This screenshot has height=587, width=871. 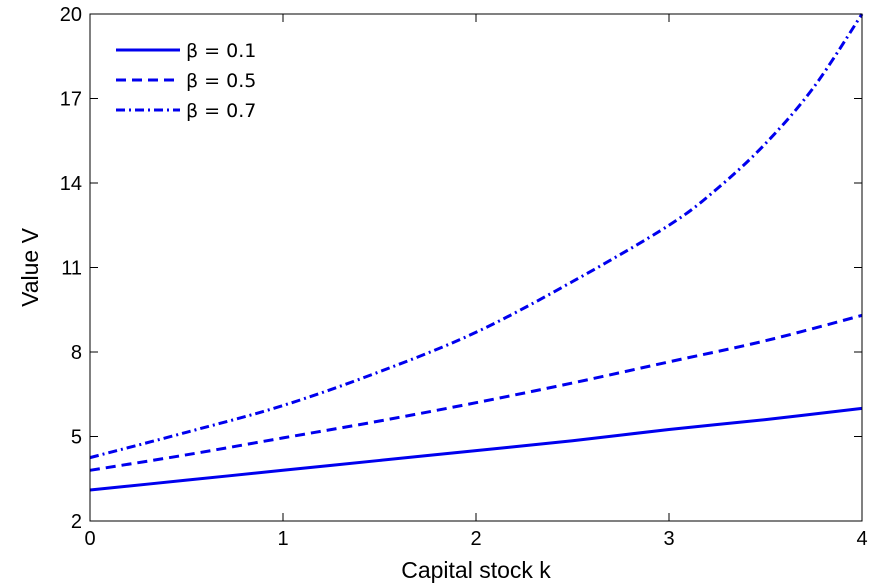 What do you see at coordinates (475, 539) in the screenshot?
I see `x-tick-label: 2` at bounding box center [475, 539].